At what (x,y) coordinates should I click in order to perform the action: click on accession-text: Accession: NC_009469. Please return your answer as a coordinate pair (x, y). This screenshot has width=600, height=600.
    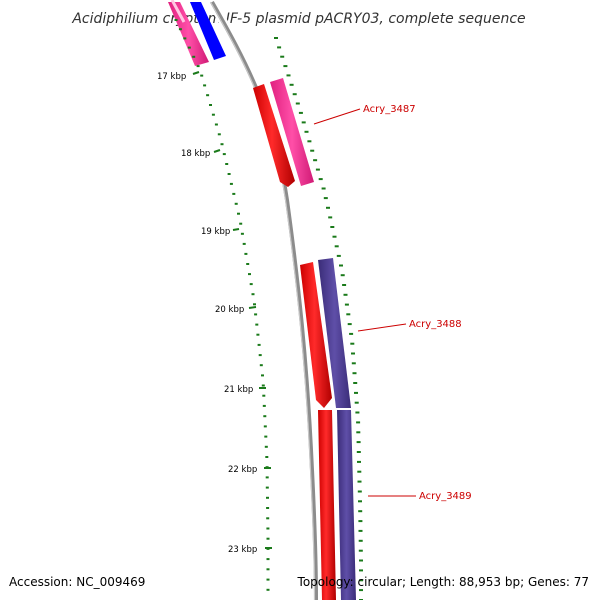
    Looking at the image, I should click on (77, 582).